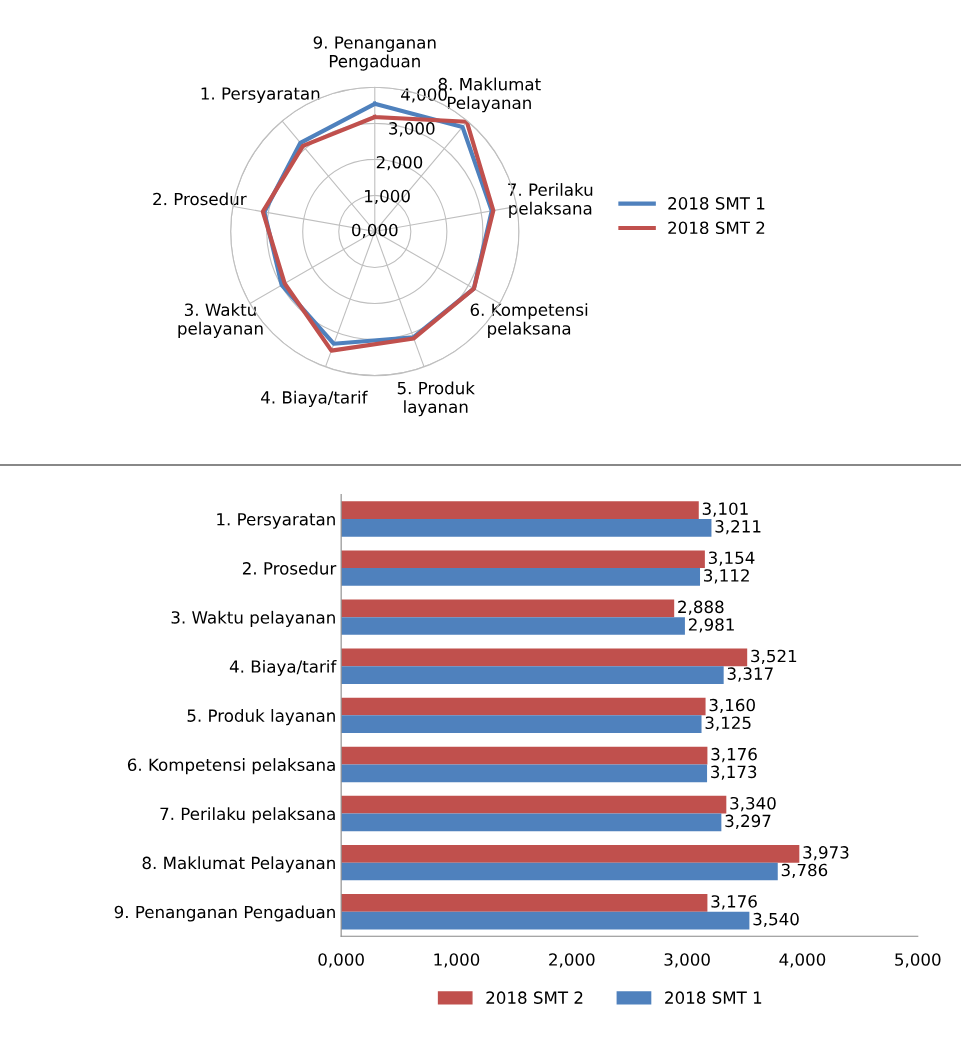 The height and width of the screenshot is (1052, 961). What do you see at coordinates (276, 521) in the screenshot?
I see `y-tick-label: 1. Persyaratan` at bounding box center [276, 521].